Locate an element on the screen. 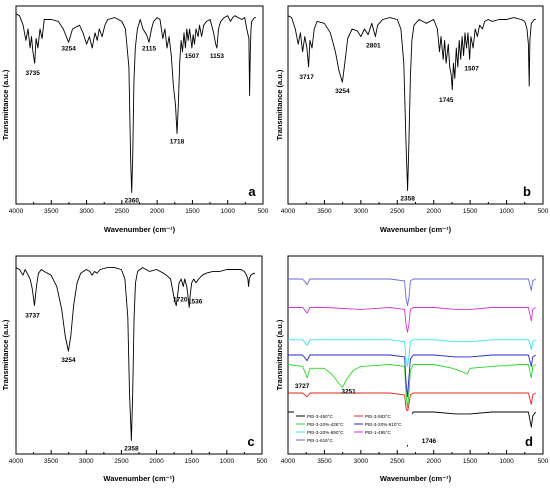 The image size is (550, 488). legend-entry: PEI-1-616°C is located at coordinates (320, 440).